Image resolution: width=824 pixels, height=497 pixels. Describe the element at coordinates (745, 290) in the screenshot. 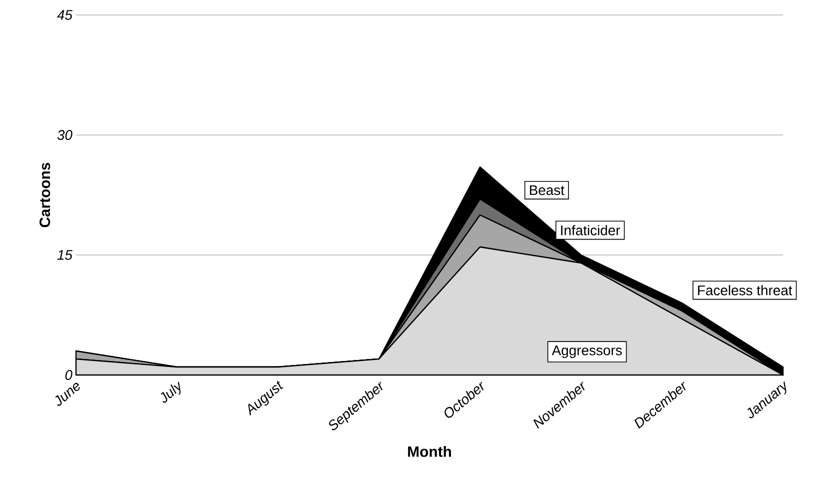

I see `series-label: Faceless threat` at that location.